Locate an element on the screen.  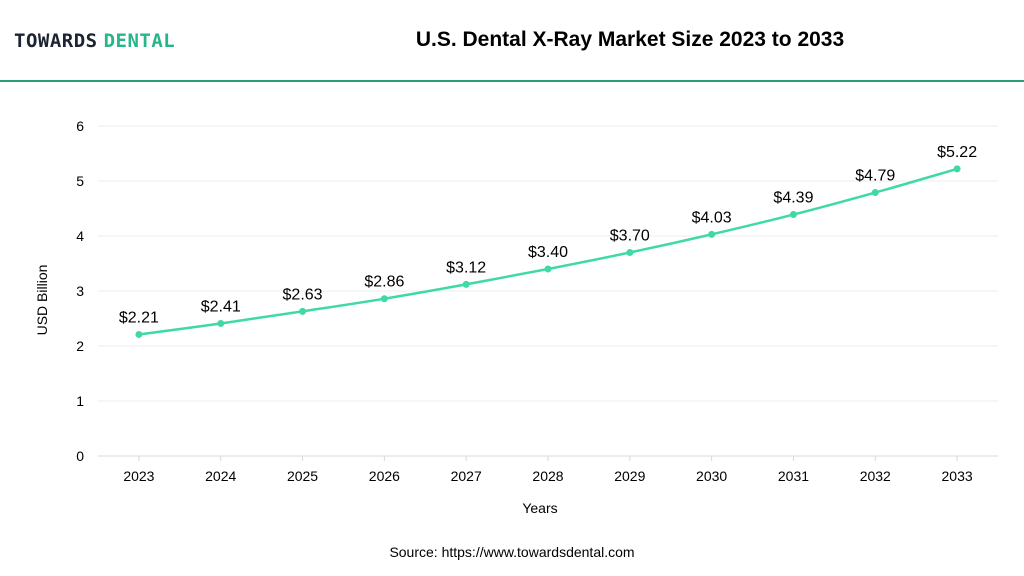
y-tick-label: 3 is located at coordinates (80, 291).